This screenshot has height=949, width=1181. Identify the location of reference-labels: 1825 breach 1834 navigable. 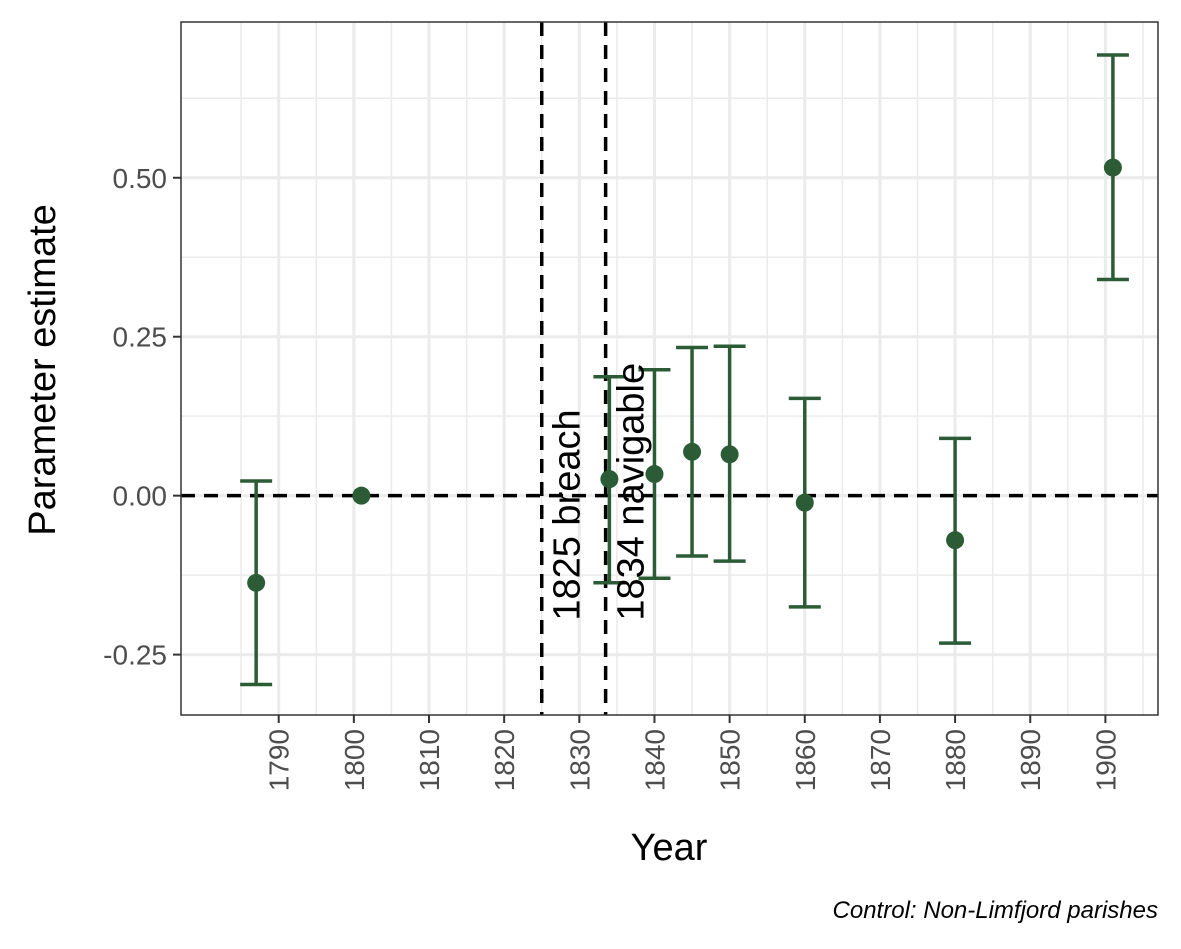
(600, 492).